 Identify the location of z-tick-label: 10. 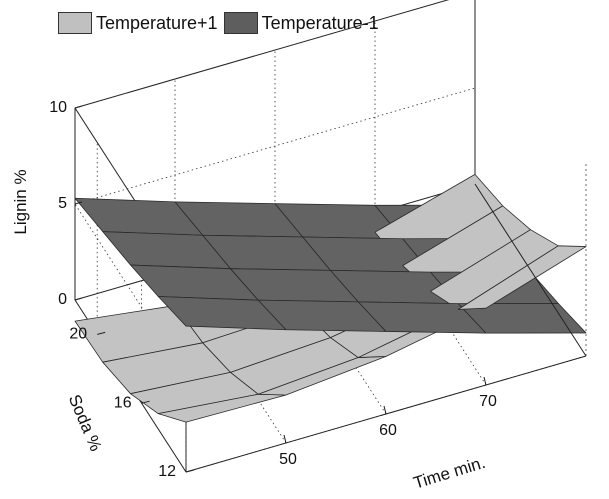
(58, 107).